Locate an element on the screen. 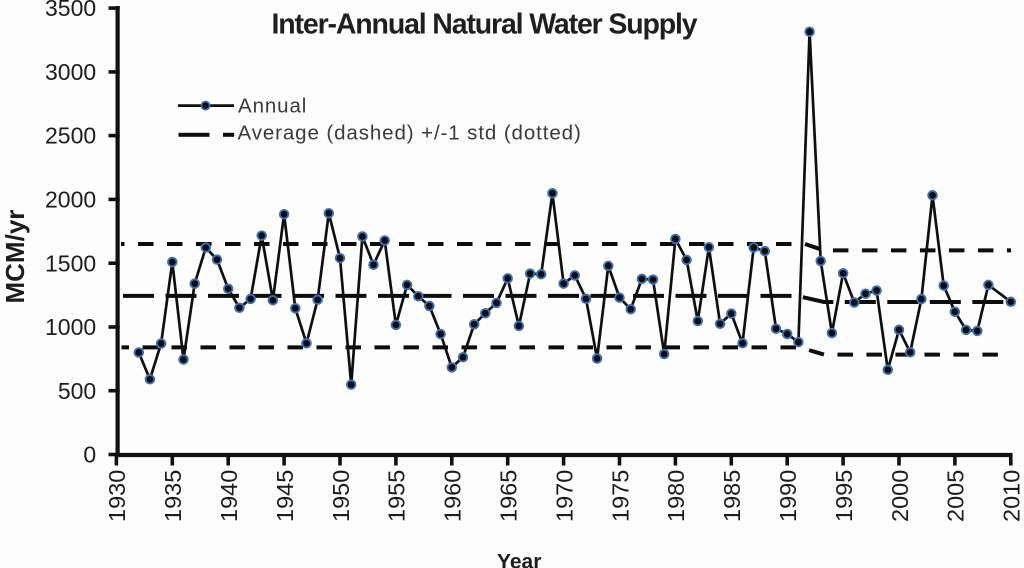  svg-text: Annual is located at coordinates (272, 106).